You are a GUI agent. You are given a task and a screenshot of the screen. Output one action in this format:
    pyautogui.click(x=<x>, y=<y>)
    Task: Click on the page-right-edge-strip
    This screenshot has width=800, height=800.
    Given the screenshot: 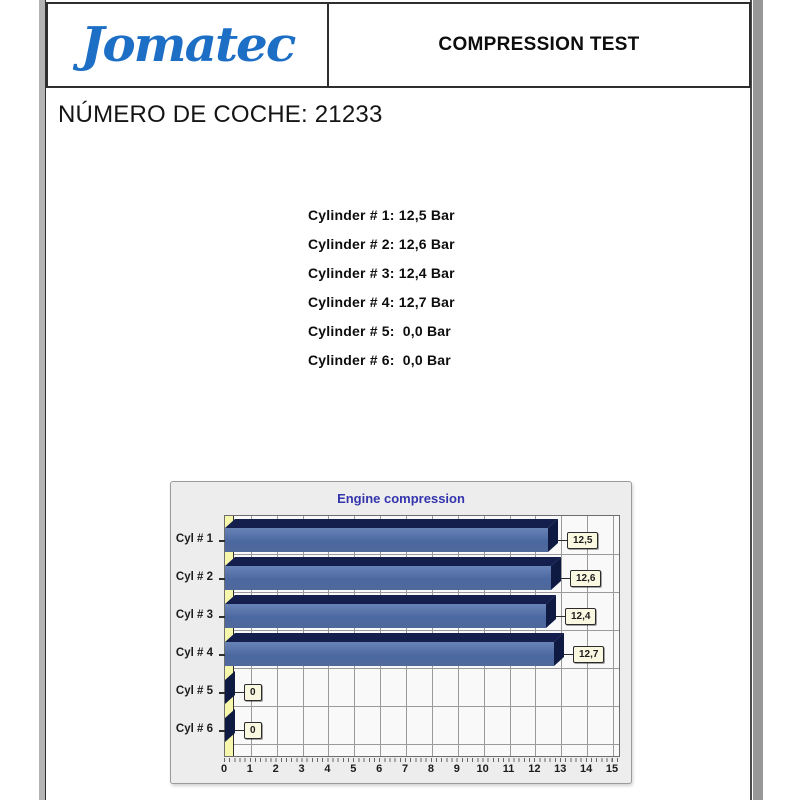 What is the action you would take?
    pyautogui.click(x=758, y=400)
    